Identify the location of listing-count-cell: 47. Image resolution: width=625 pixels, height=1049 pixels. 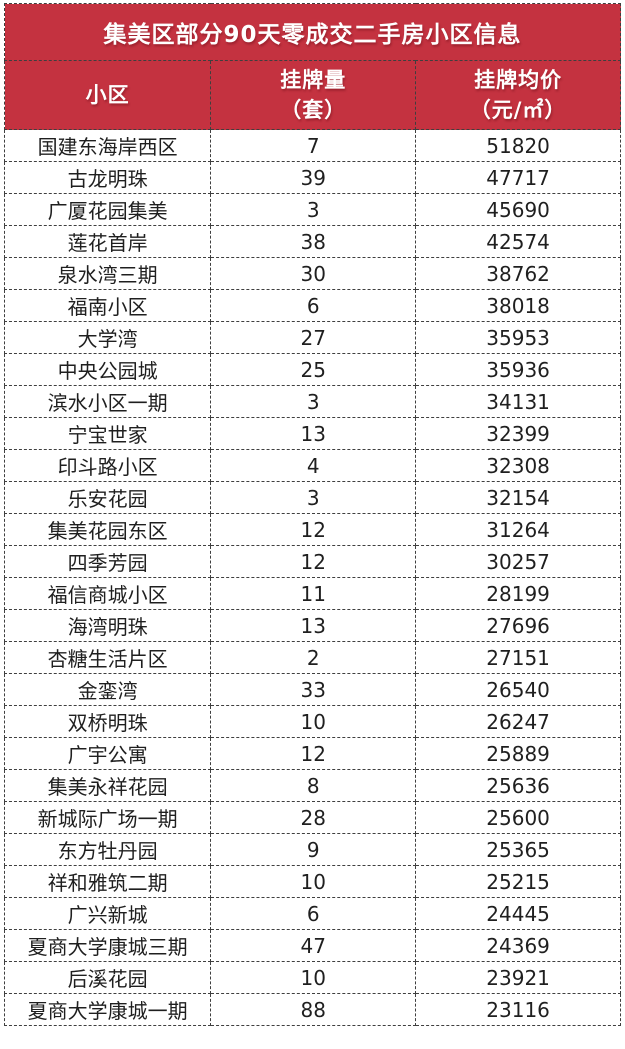
(313, 945).